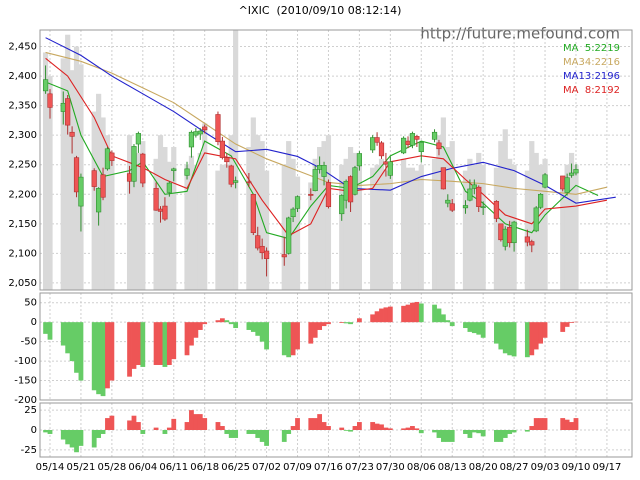  I want to click on x-tick-label: 07/16, so click(328, 467).